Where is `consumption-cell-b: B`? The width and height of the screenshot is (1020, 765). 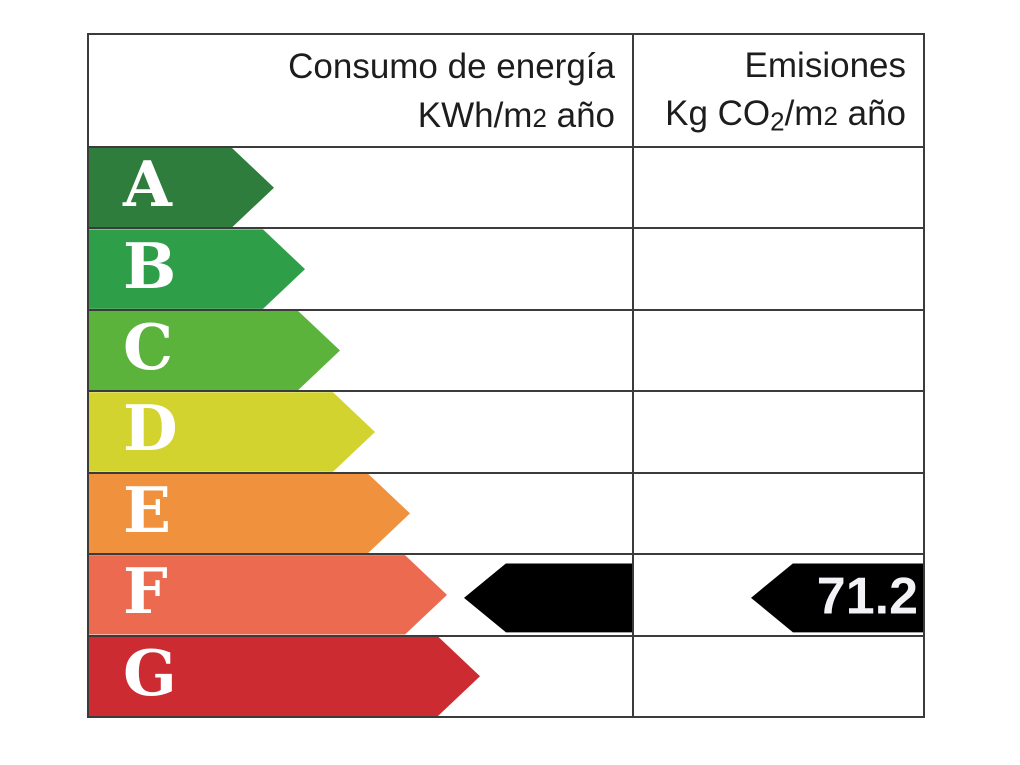
consumption-cell-b: B is located at coordinates (361, 269).